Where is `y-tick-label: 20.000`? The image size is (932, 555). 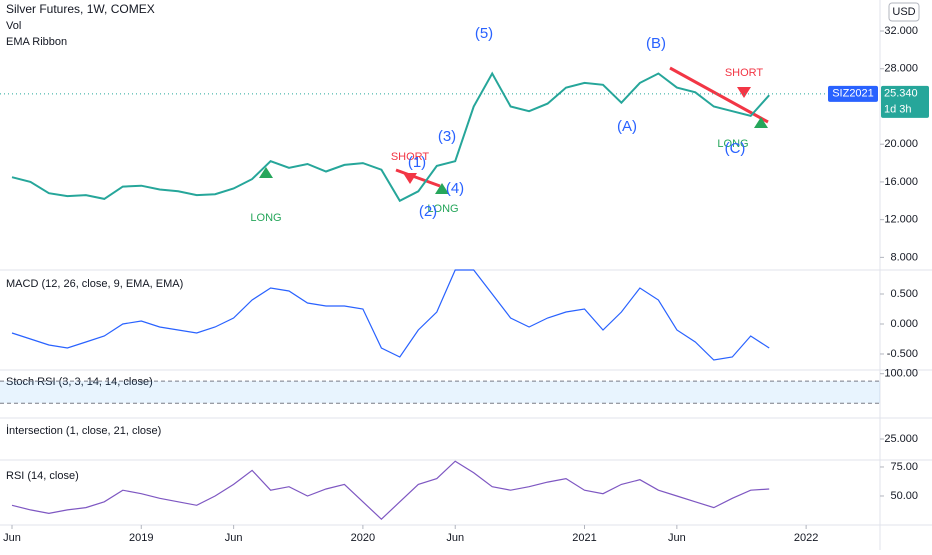
y-tick-label: 20.000 is located at coordinates (901, 144).